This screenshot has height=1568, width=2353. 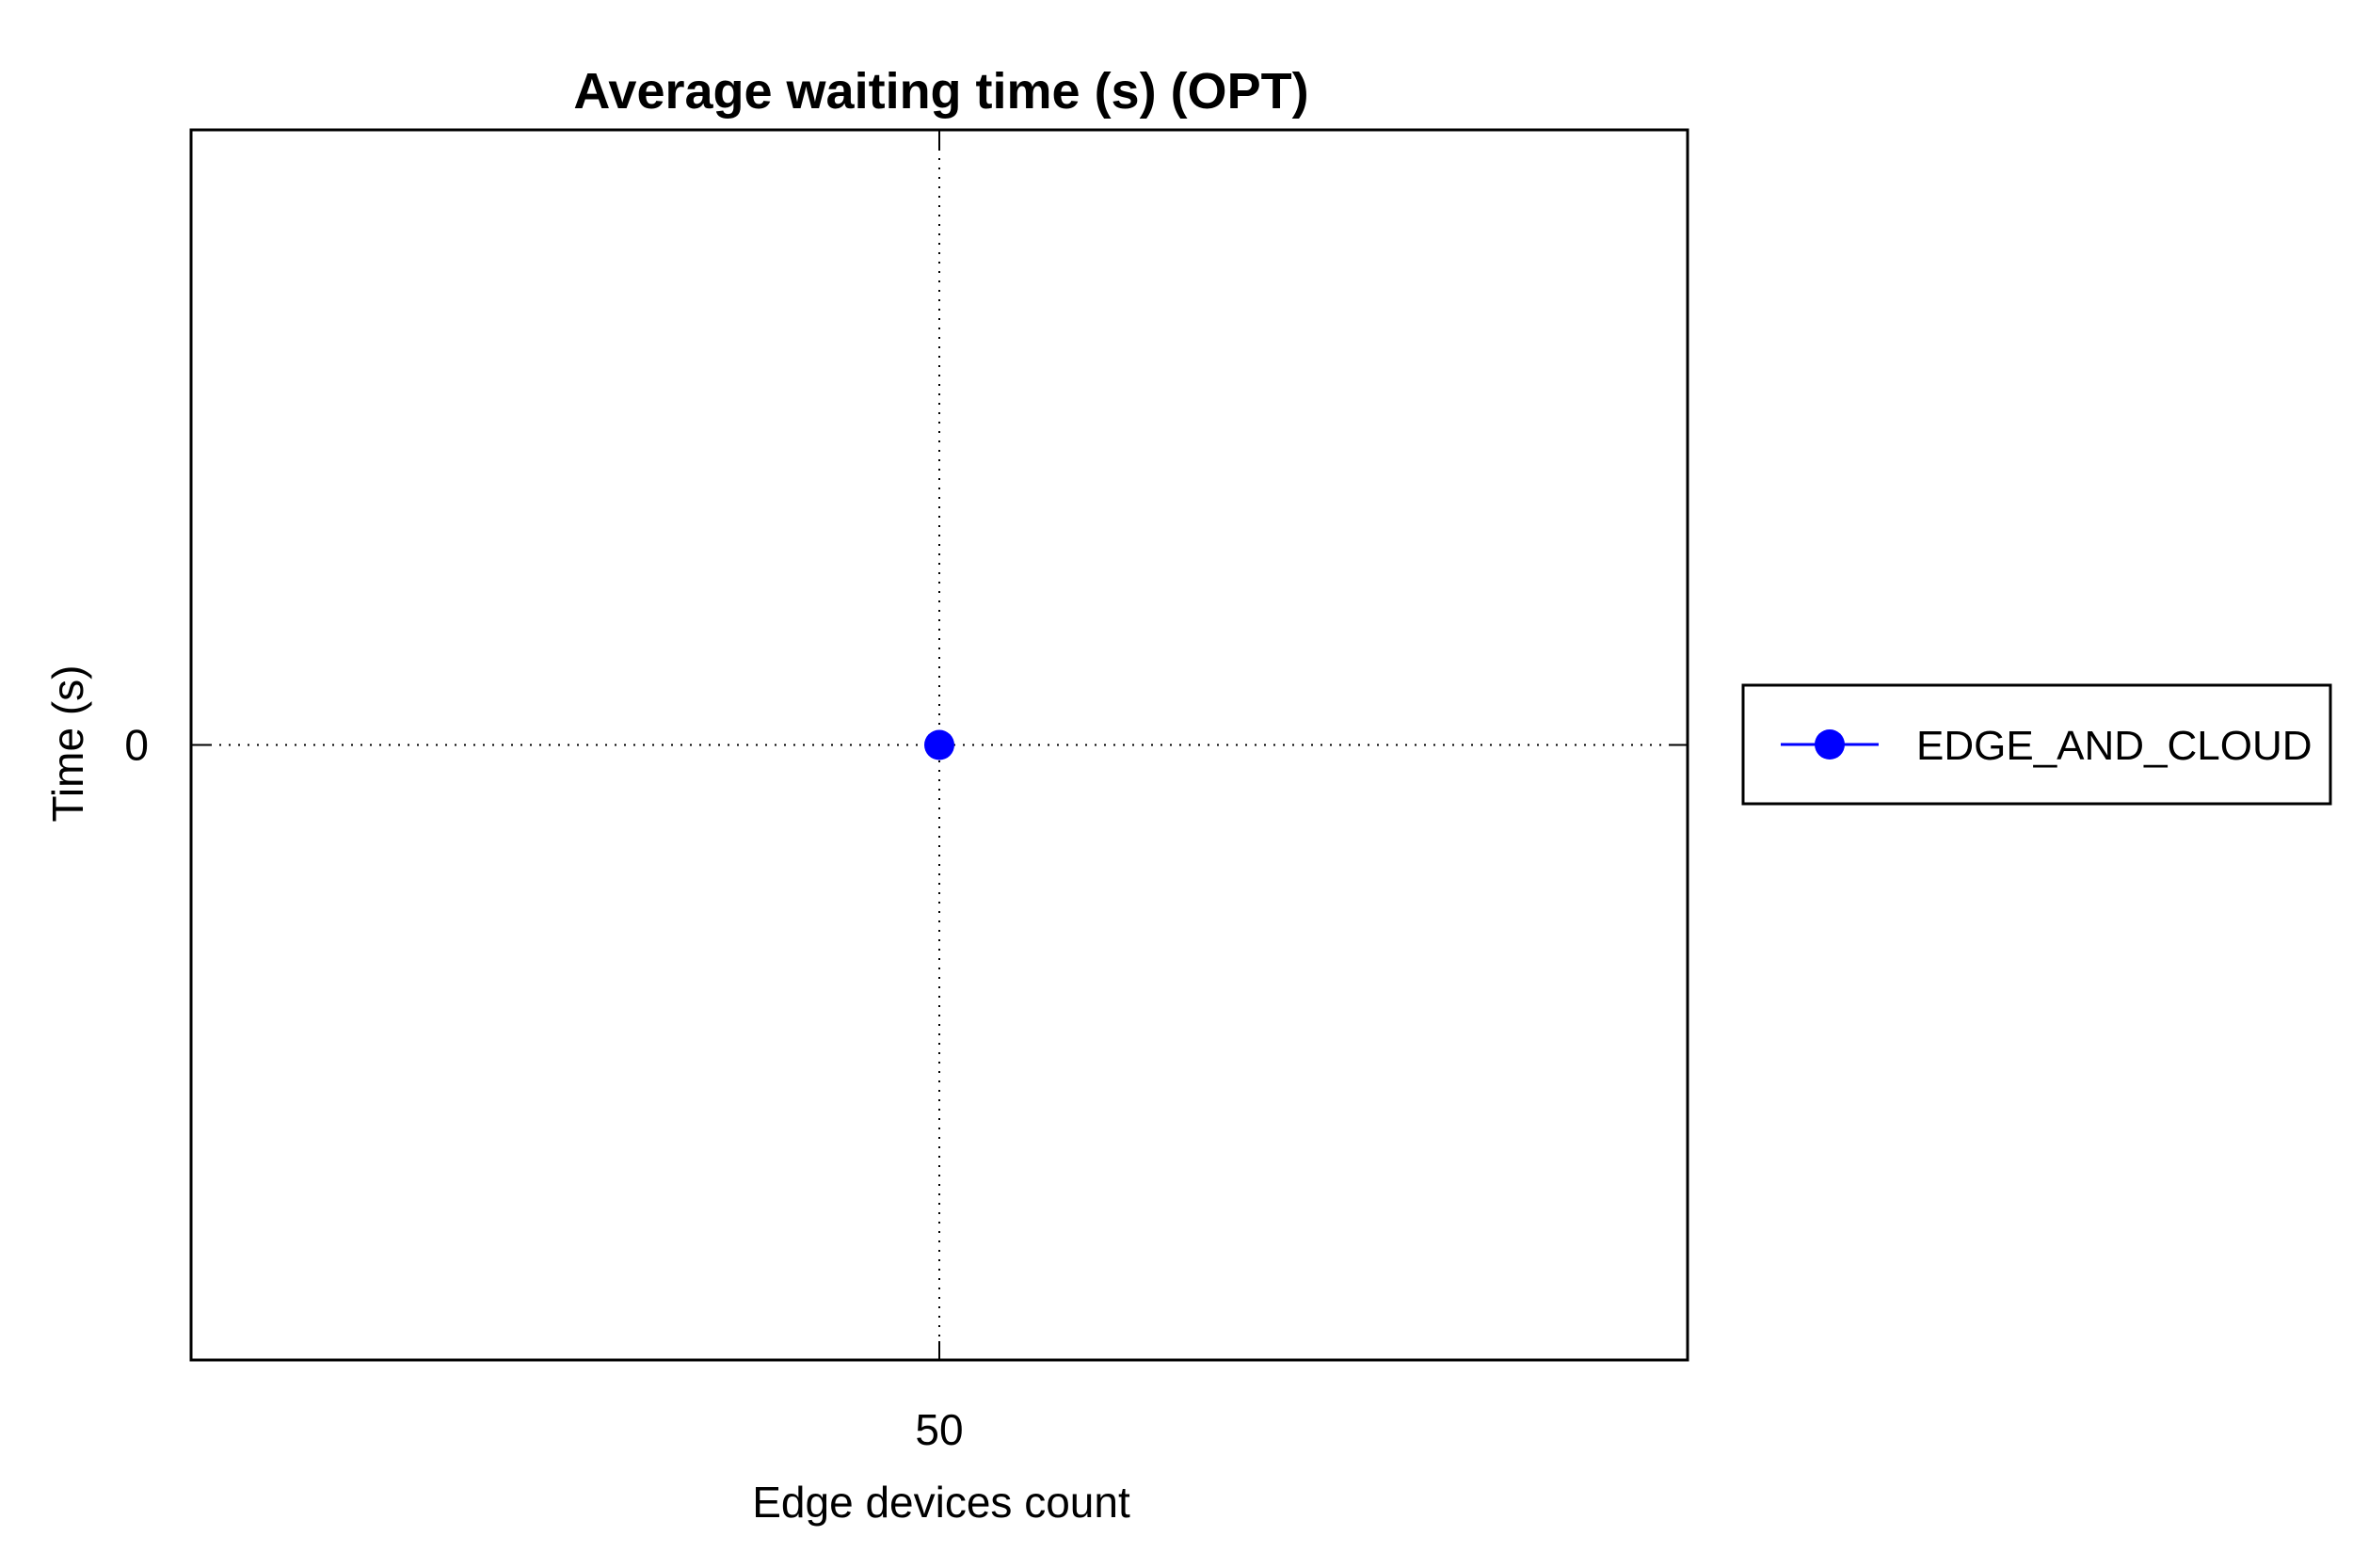 What do you see at coordinates (1830, 744) in the screenshot?
I see `legend-marker-edge-and-cloud` at bounding box center [1830, 744].